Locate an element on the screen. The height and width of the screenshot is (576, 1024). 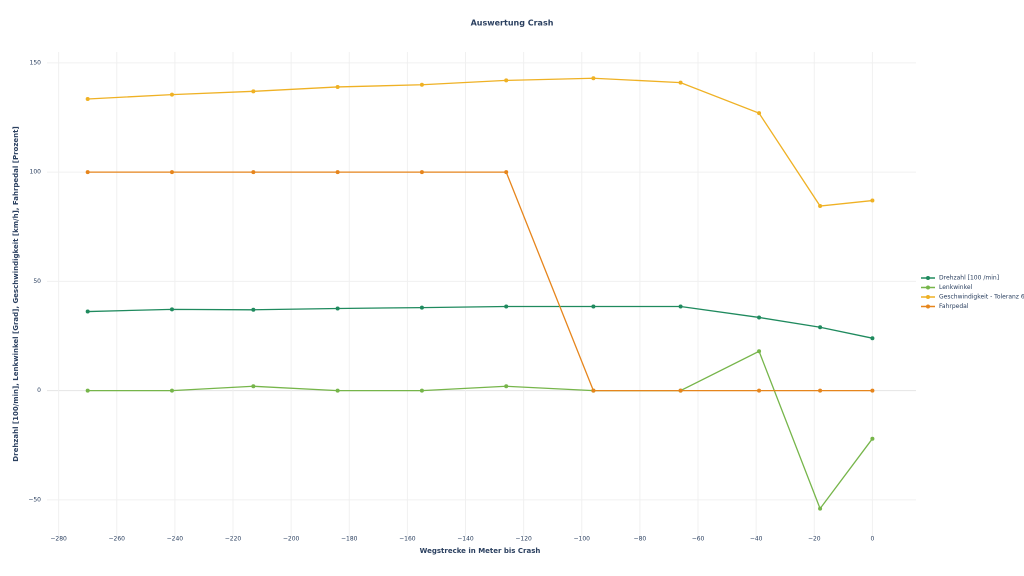
x-tick-label: −80 is located at coordinates (640, 539).